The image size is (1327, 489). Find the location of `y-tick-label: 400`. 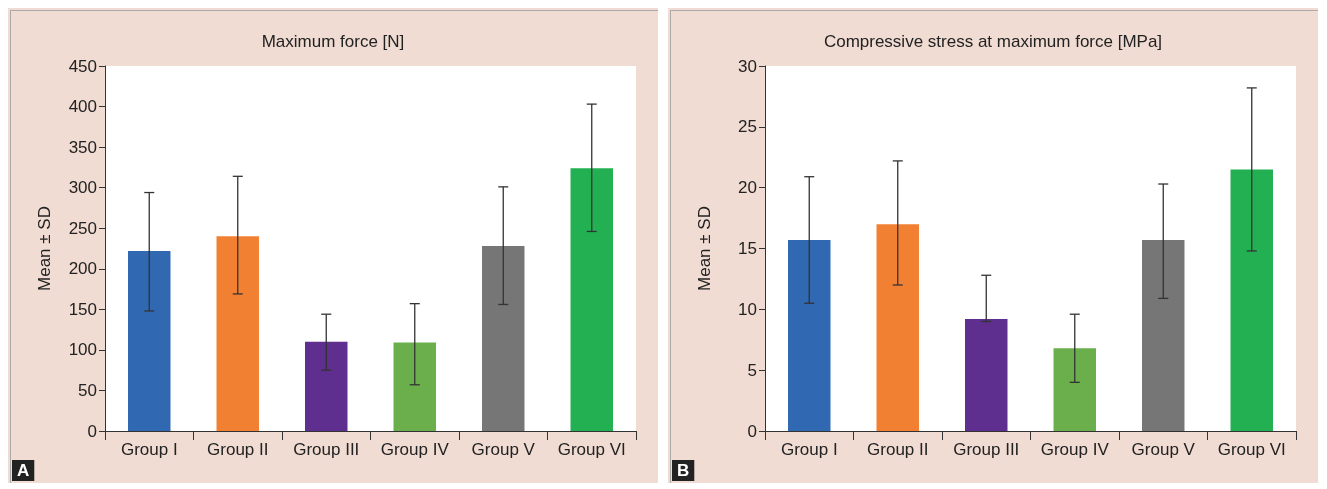

y-tick-label: 400 is located at coordinates (82, 107).